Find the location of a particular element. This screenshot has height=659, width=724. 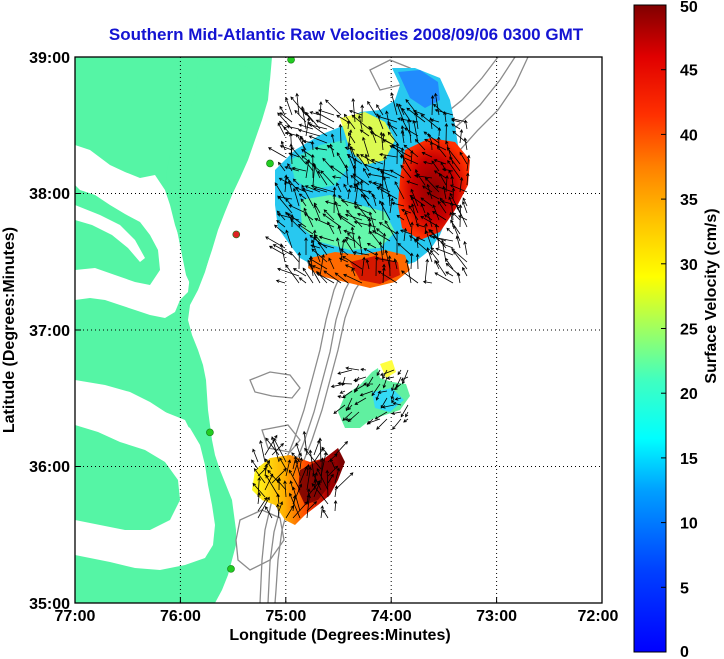

lat-tick-label: 37:00 is located at coordinates (49, 331).